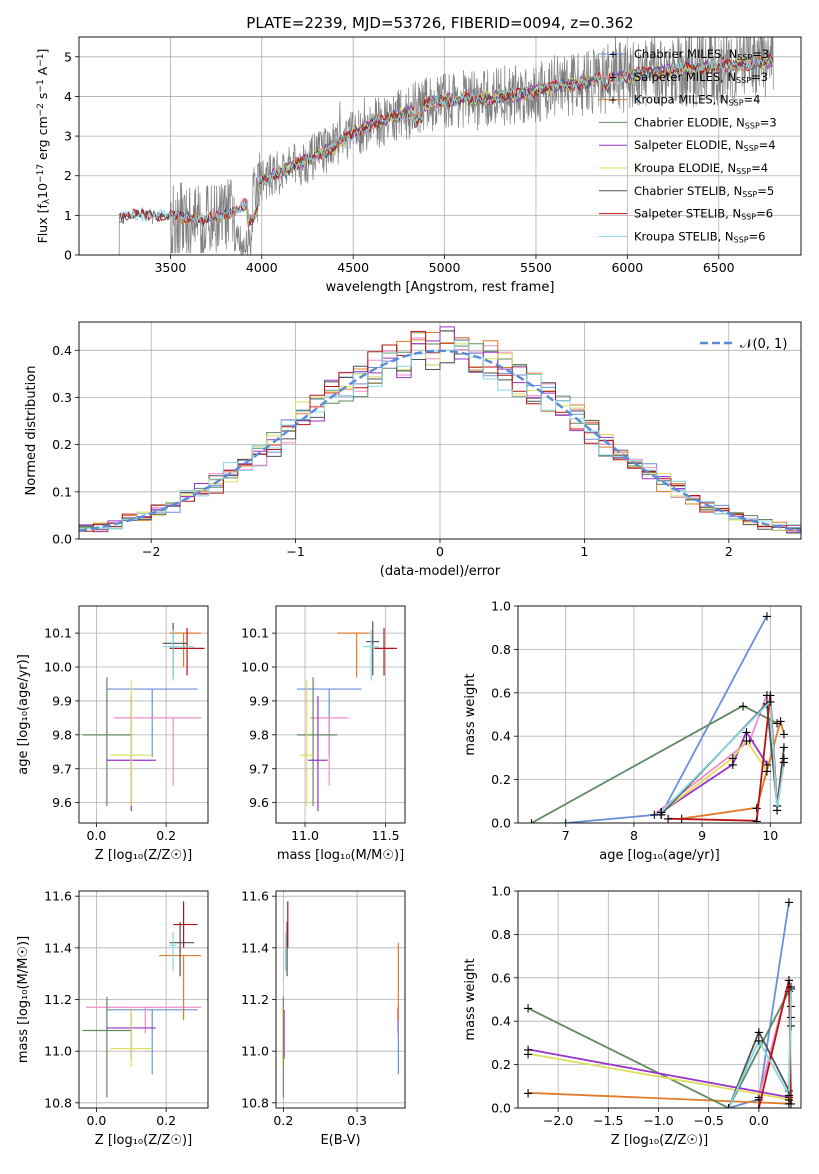 Image resolution: width=819 pixels, height=1174 pixels. What do you see at coordinates (634, 835) in the screenshot?
I see `x-tick-label: 8` at bounding box center [634, 835].